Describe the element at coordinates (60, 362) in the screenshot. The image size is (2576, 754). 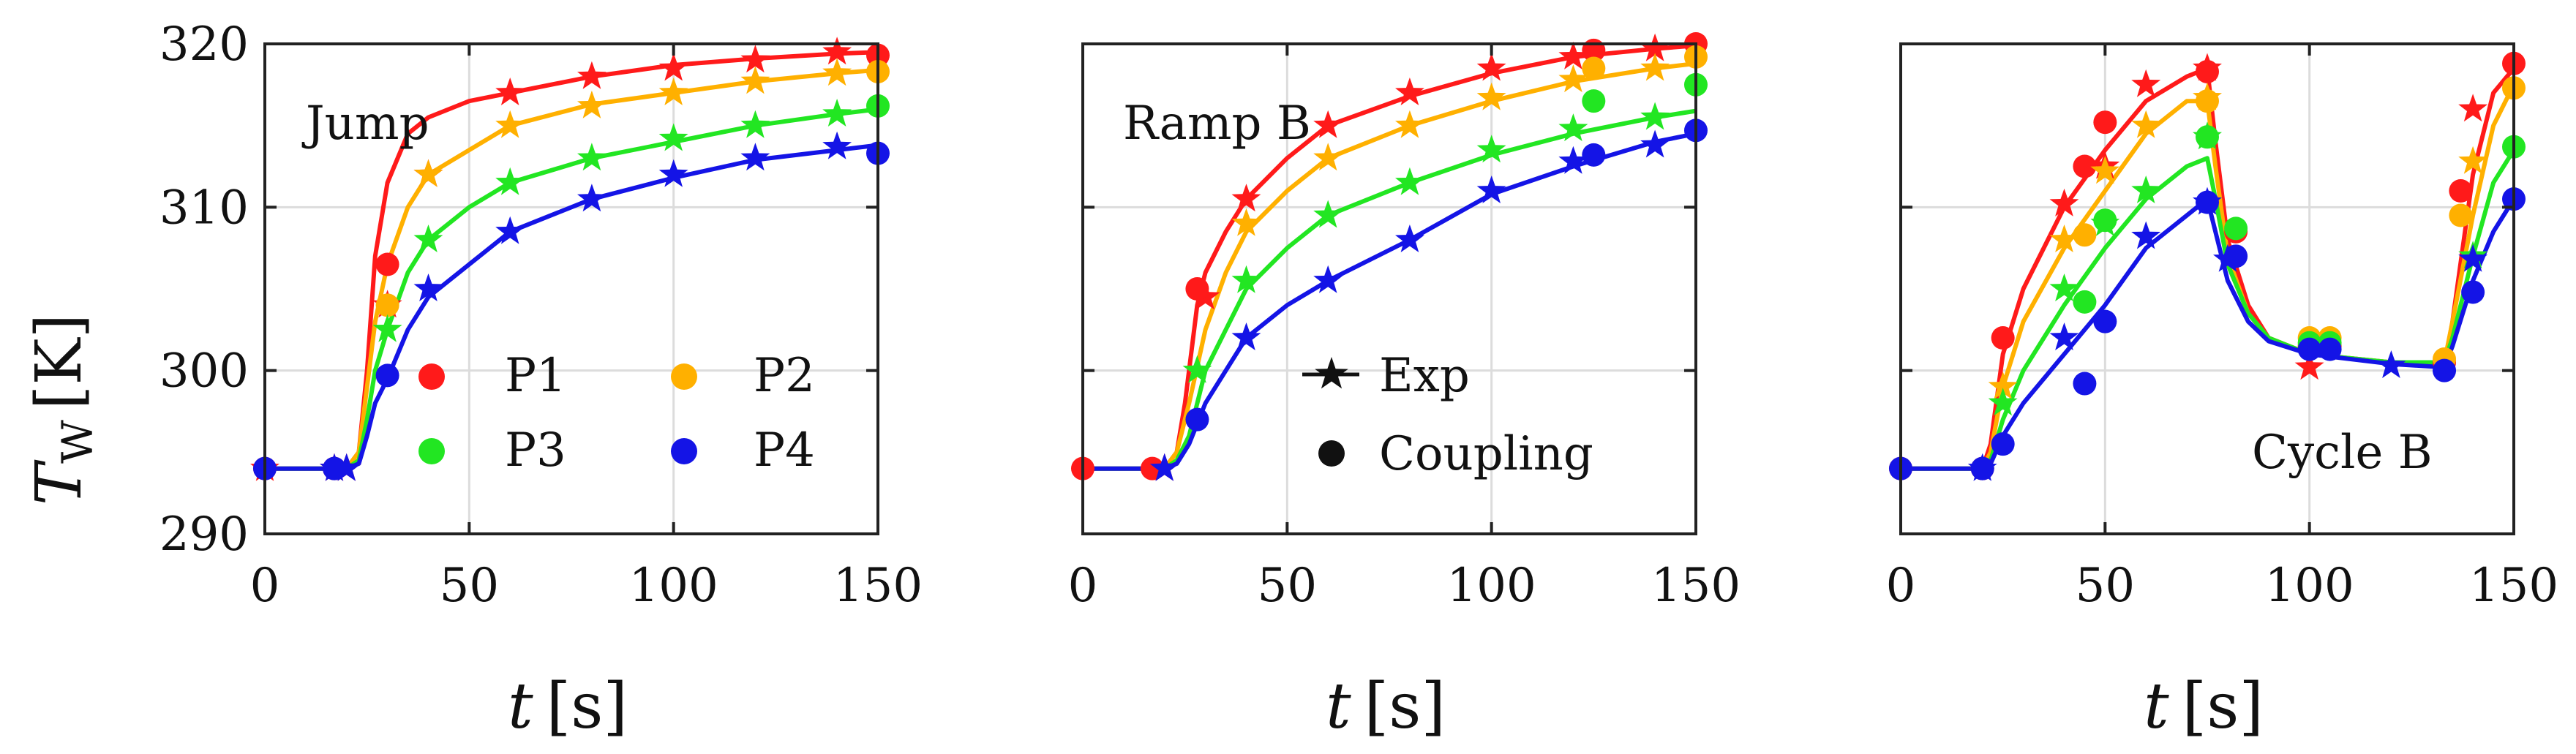
I see `y-axis-unit: [K]` at that location.